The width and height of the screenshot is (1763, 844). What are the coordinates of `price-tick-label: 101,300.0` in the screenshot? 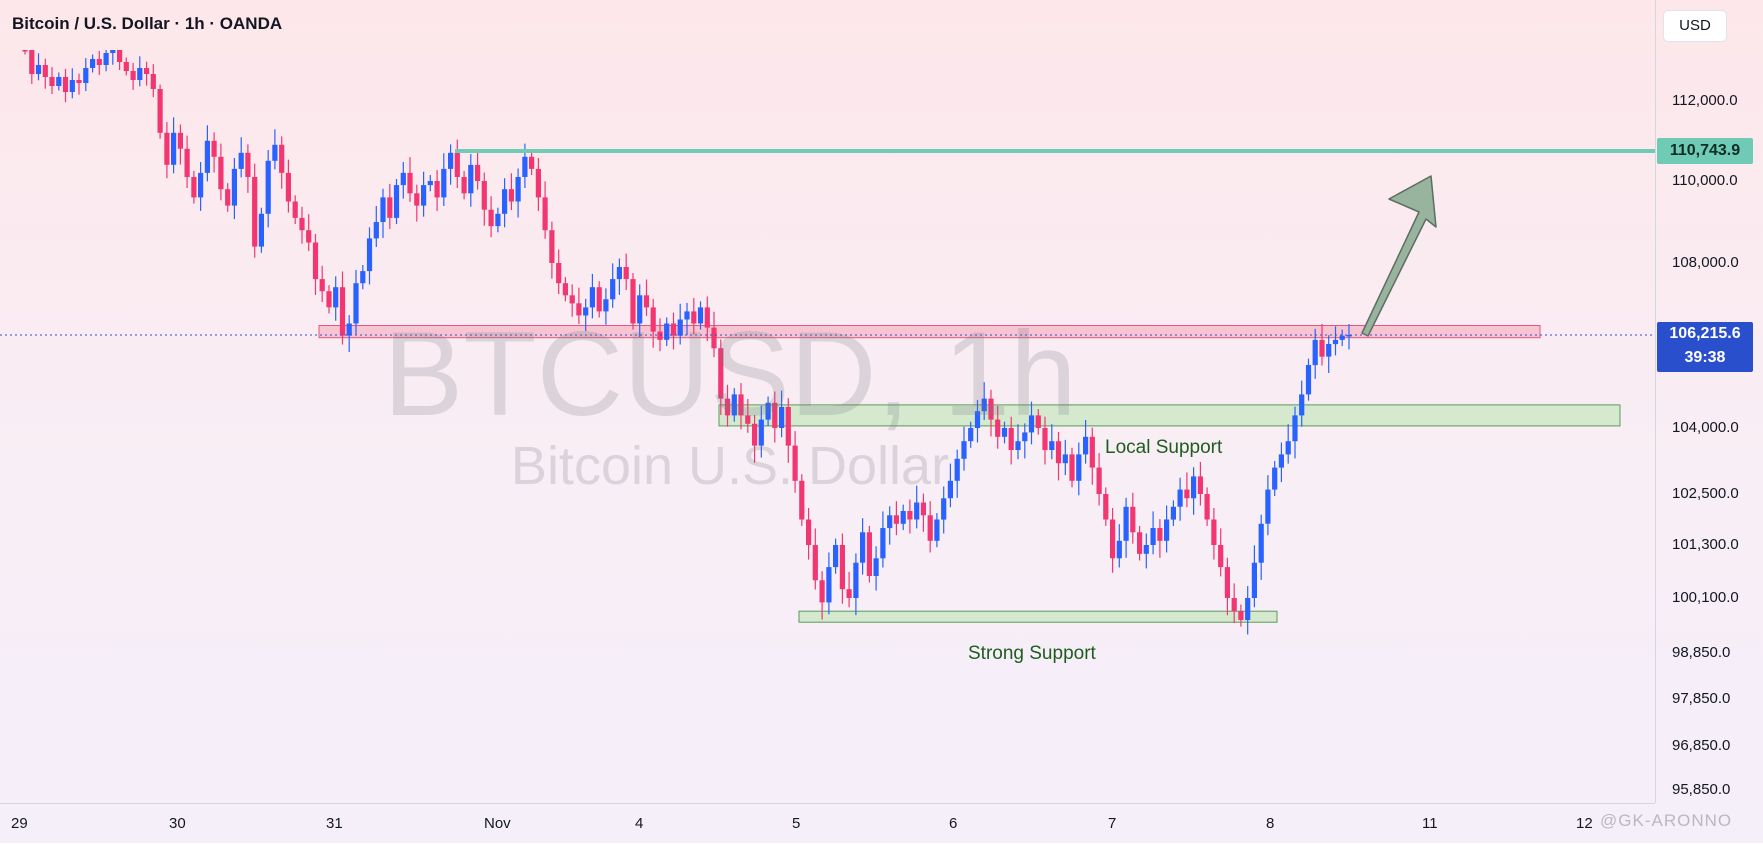 It's located at (1705, 544).